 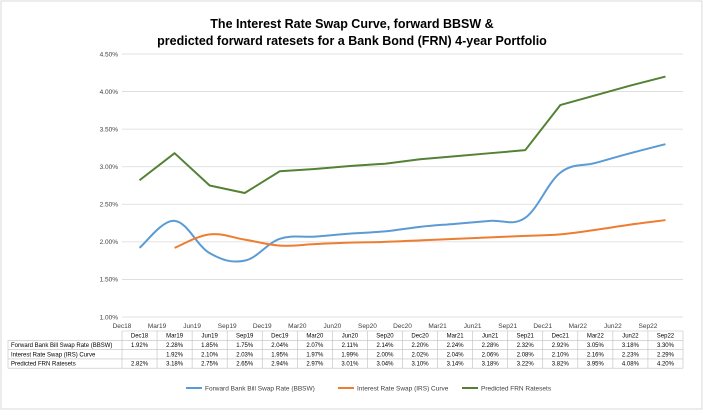 I want to click on table-header-cell: Jun22, so click(x=630, y=337).